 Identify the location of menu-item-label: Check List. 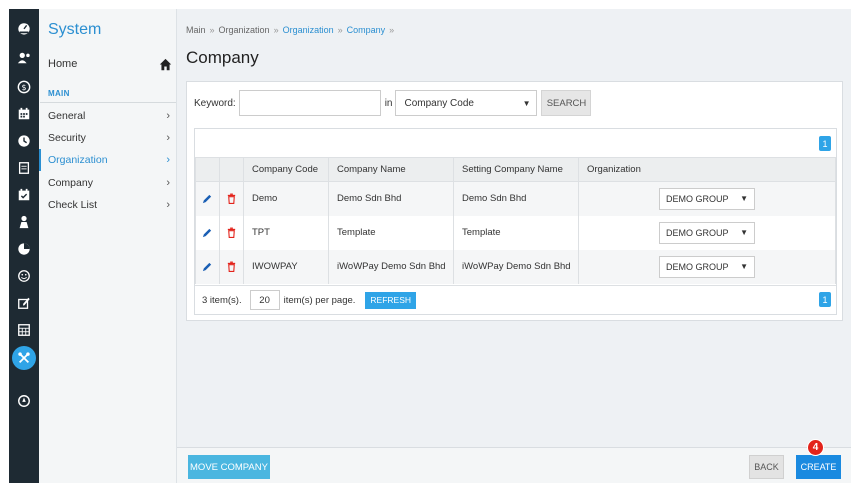
(73, 205).